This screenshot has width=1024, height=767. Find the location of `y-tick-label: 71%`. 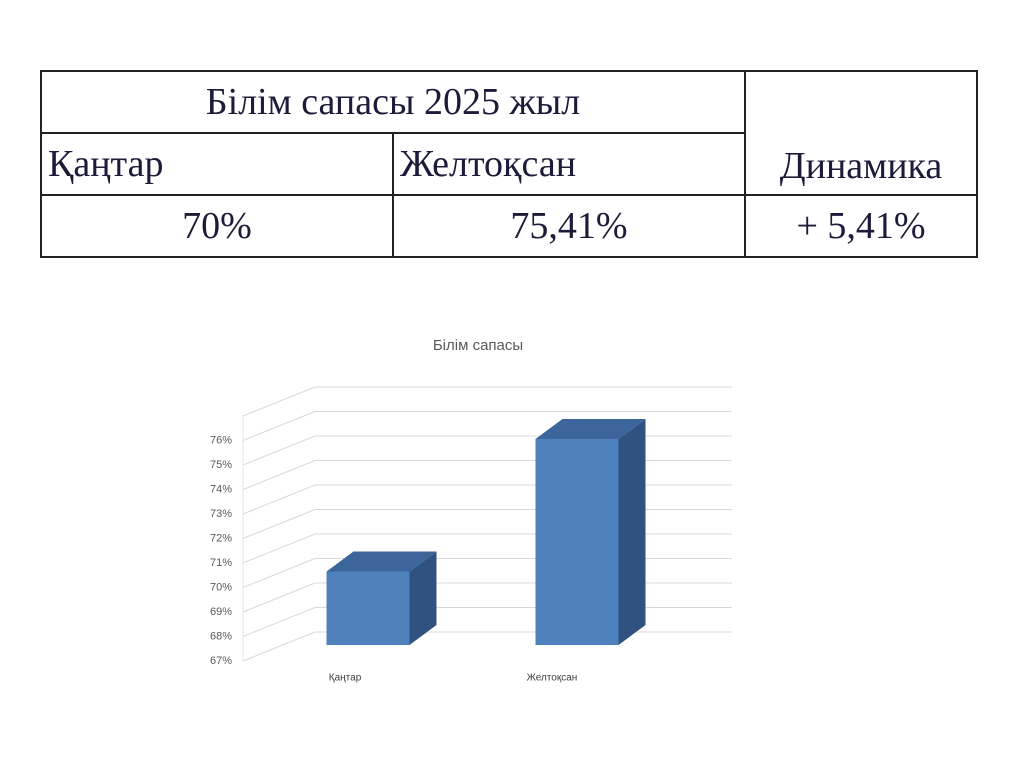

y-tick-label: 71% is located at coordinates (221, 563).